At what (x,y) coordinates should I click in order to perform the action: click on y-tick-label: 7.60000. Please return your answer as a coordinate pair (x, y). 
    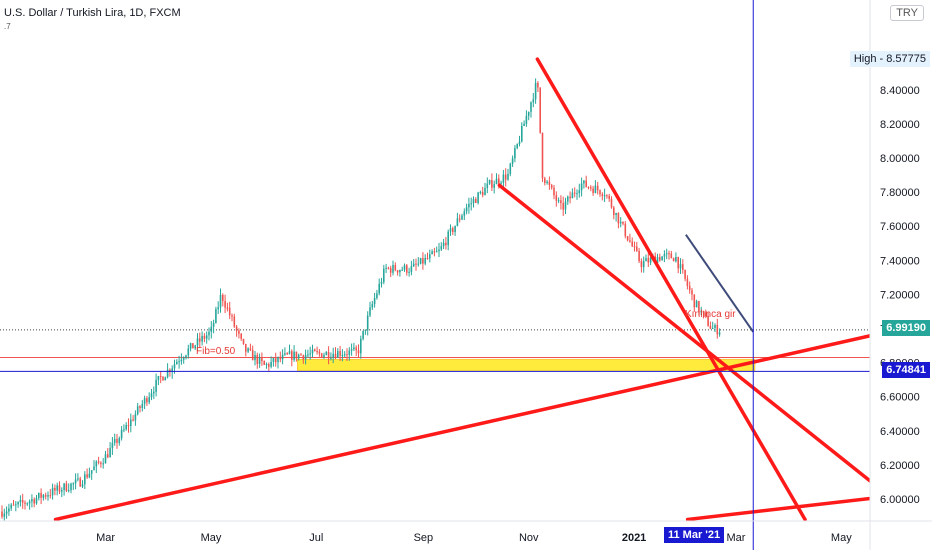
    Looking at the image, I should click on (900, 227).